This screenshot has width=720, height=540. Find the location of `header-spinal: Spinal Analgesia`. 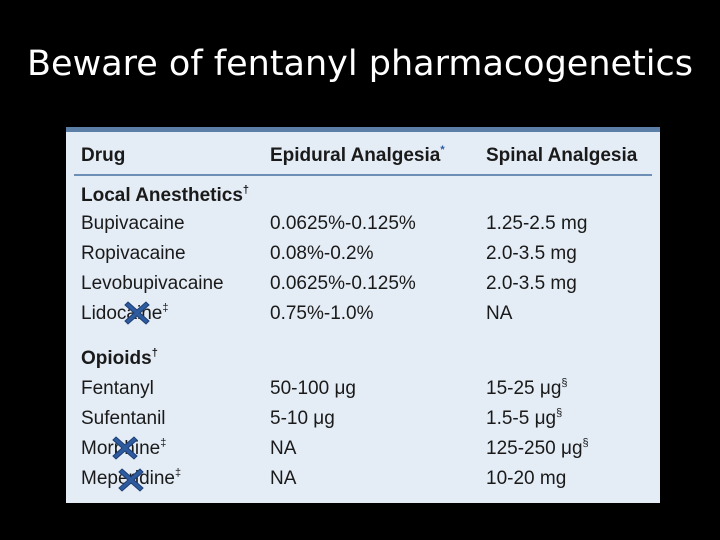

header-spinal: Spinal Analgesia is located at coordinates (562, 155).